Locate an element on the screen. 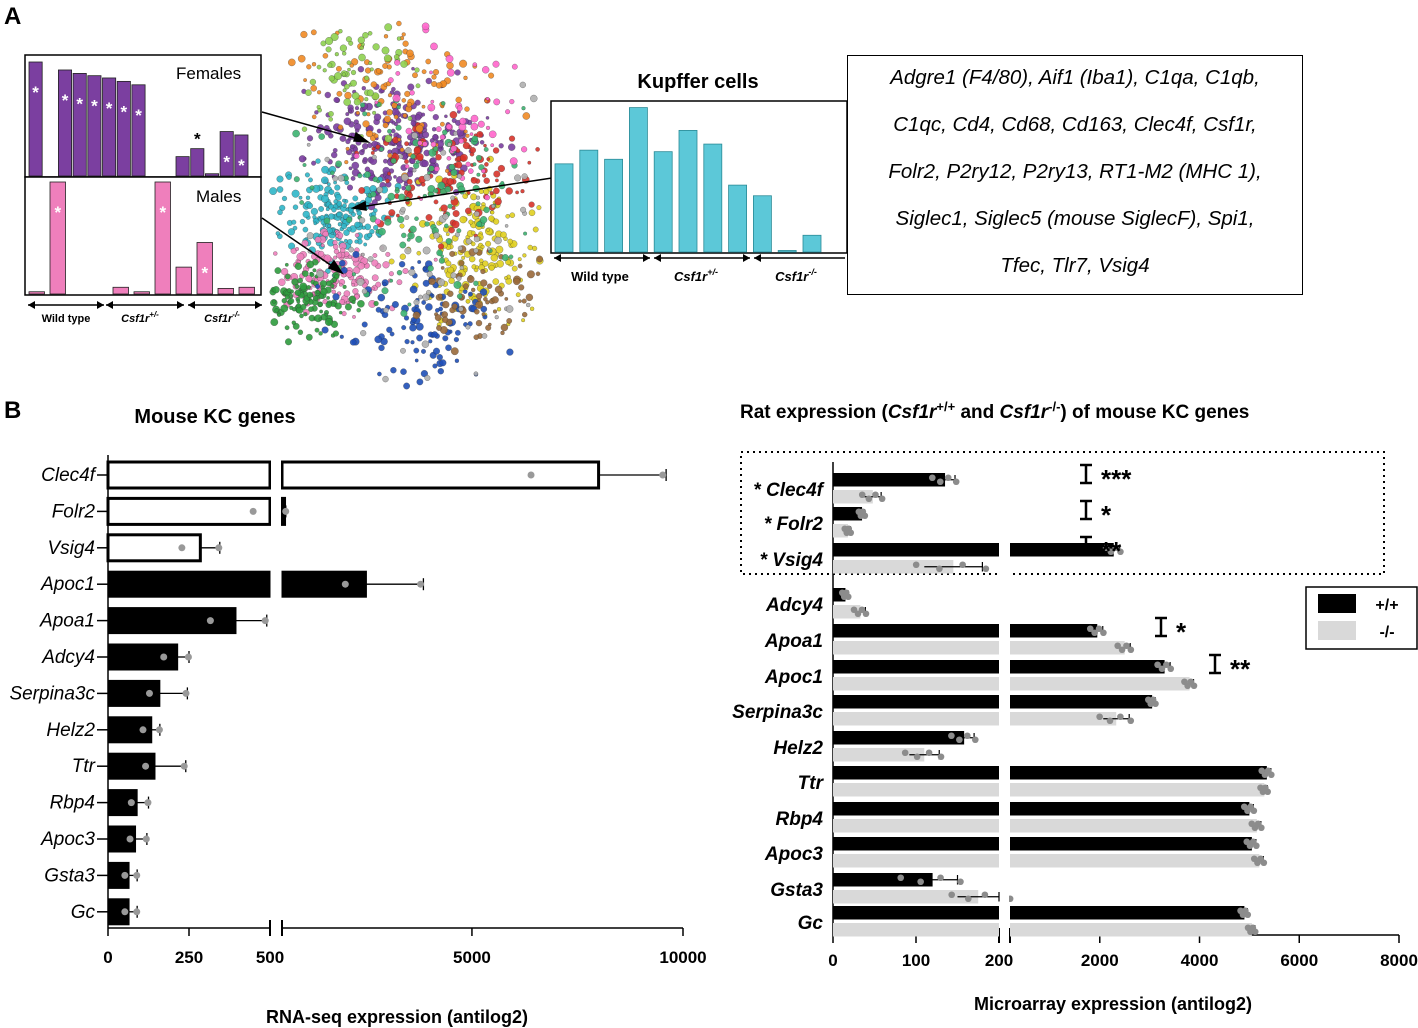  bar-HET3 is located at coordinates (713, 198).